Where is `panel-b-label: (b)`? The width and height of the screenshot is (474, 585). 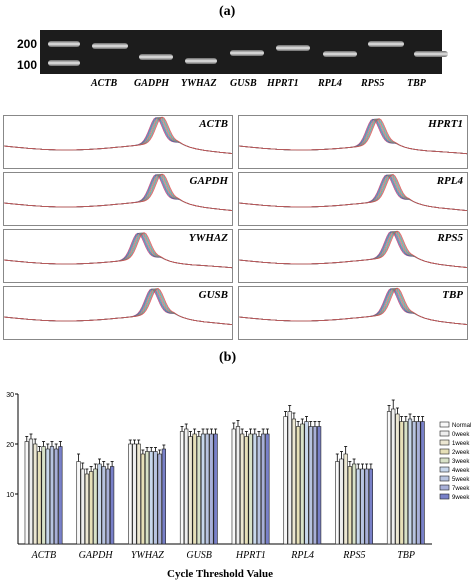 panel-b-label: (b) is located at coordinates (228, 357).